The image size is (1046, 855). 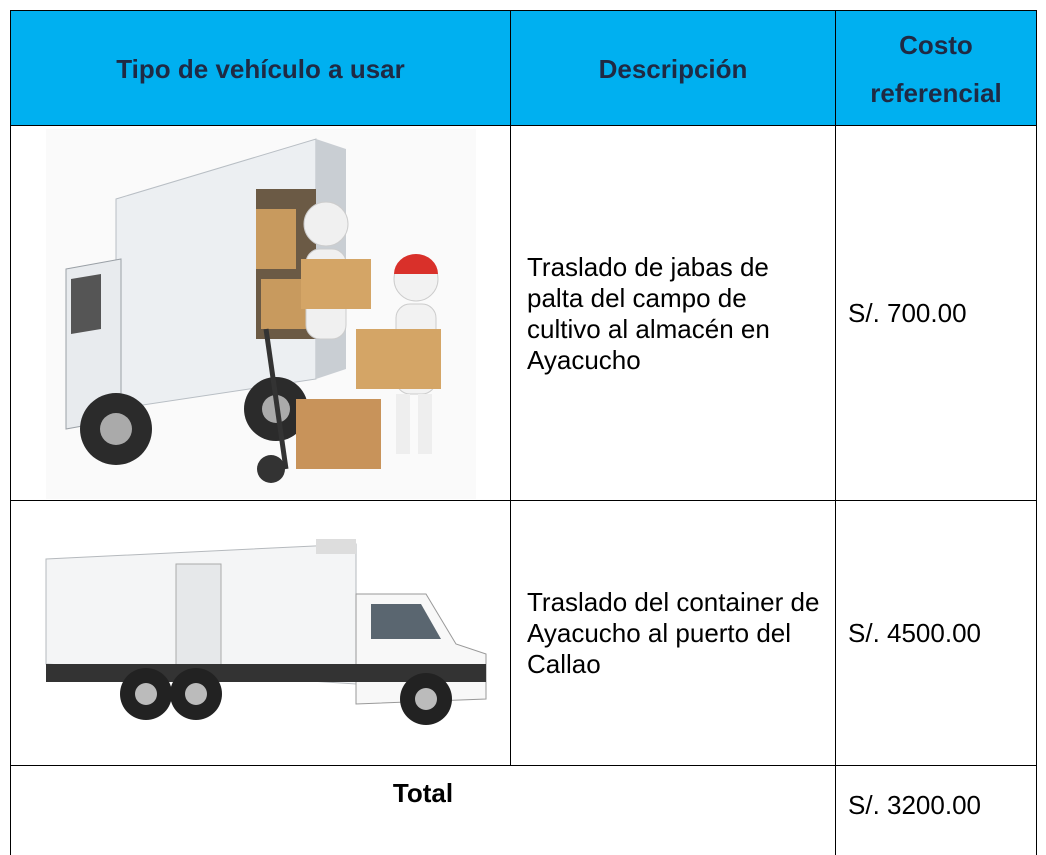 I want to click on header-text: Tipo de vehículo a usar, so click(x=260, y=68).